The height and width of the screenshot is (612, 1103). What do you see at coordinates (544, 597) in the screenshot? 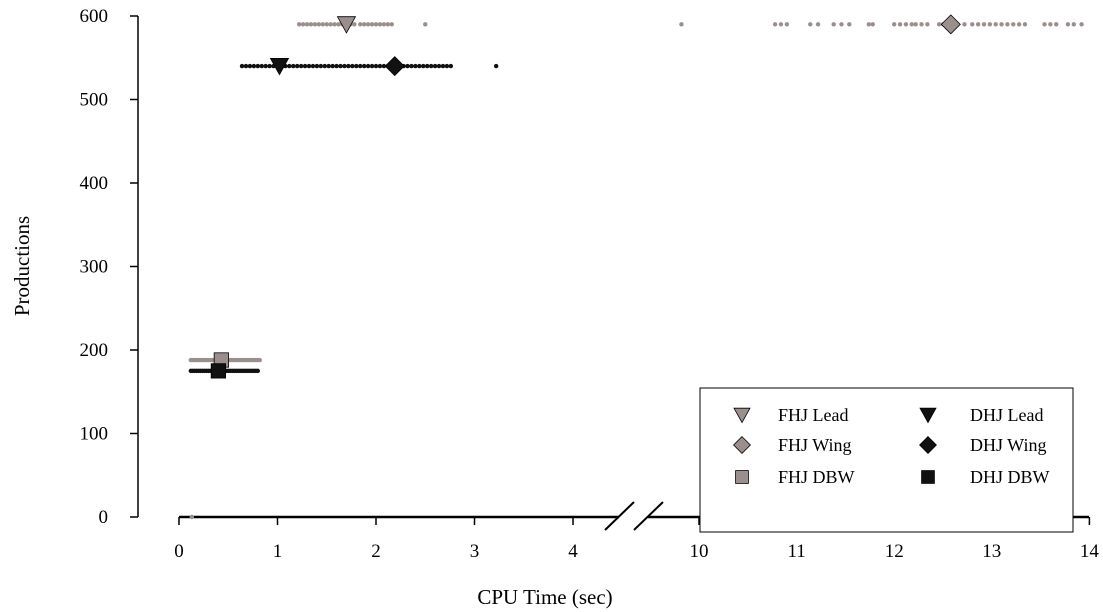
I see `x-axis-title: CPU Time (sec)` at bounding box center [544, 597].